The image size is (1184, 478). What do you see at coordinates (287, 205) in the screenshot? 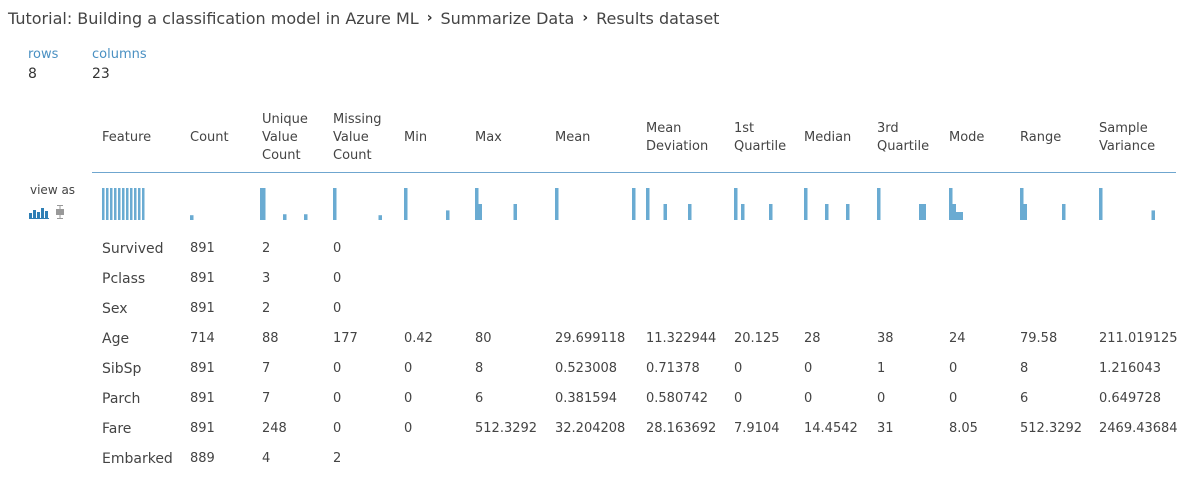
I see `histogram-unique-value-count` at bounding box center [287, 205].